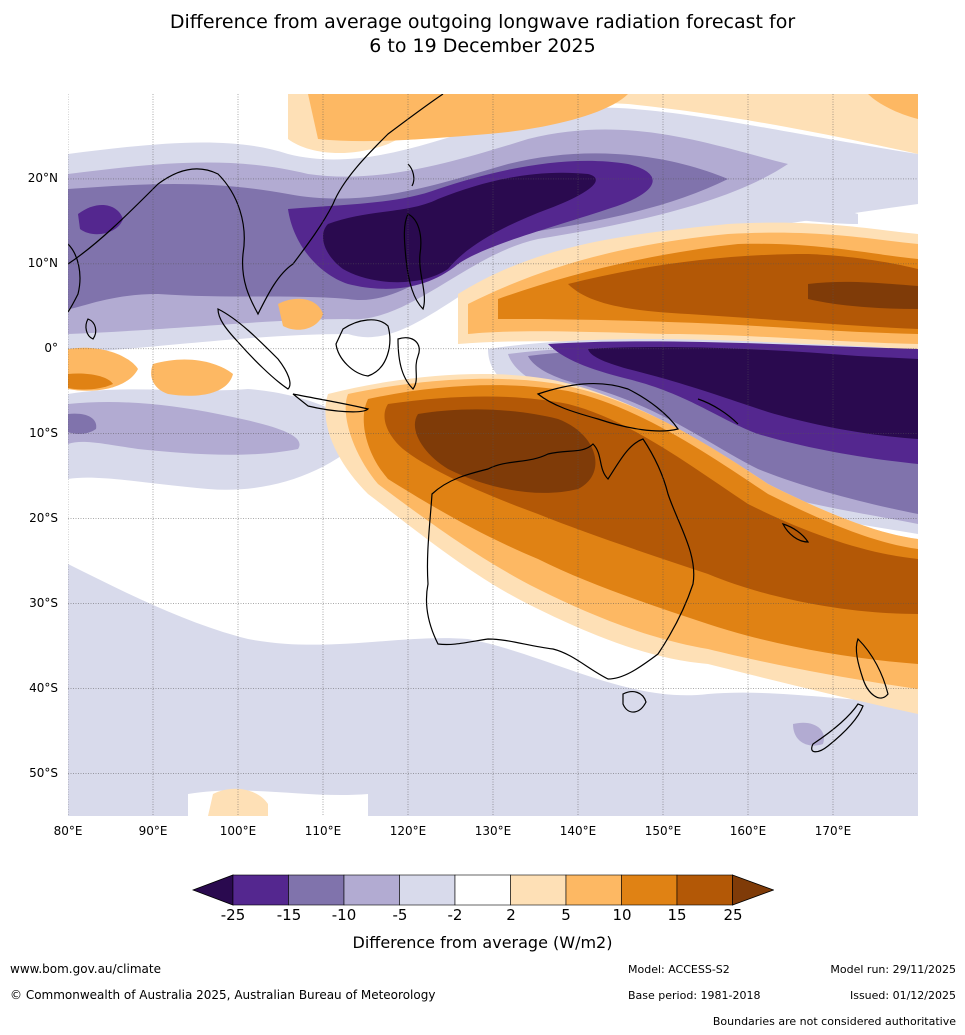 The width and height of the screenshot is (965, 1035). Describe the element at coordinates (677, 915) in the screenshot. I see `colorbar-tick: 15` at that location.